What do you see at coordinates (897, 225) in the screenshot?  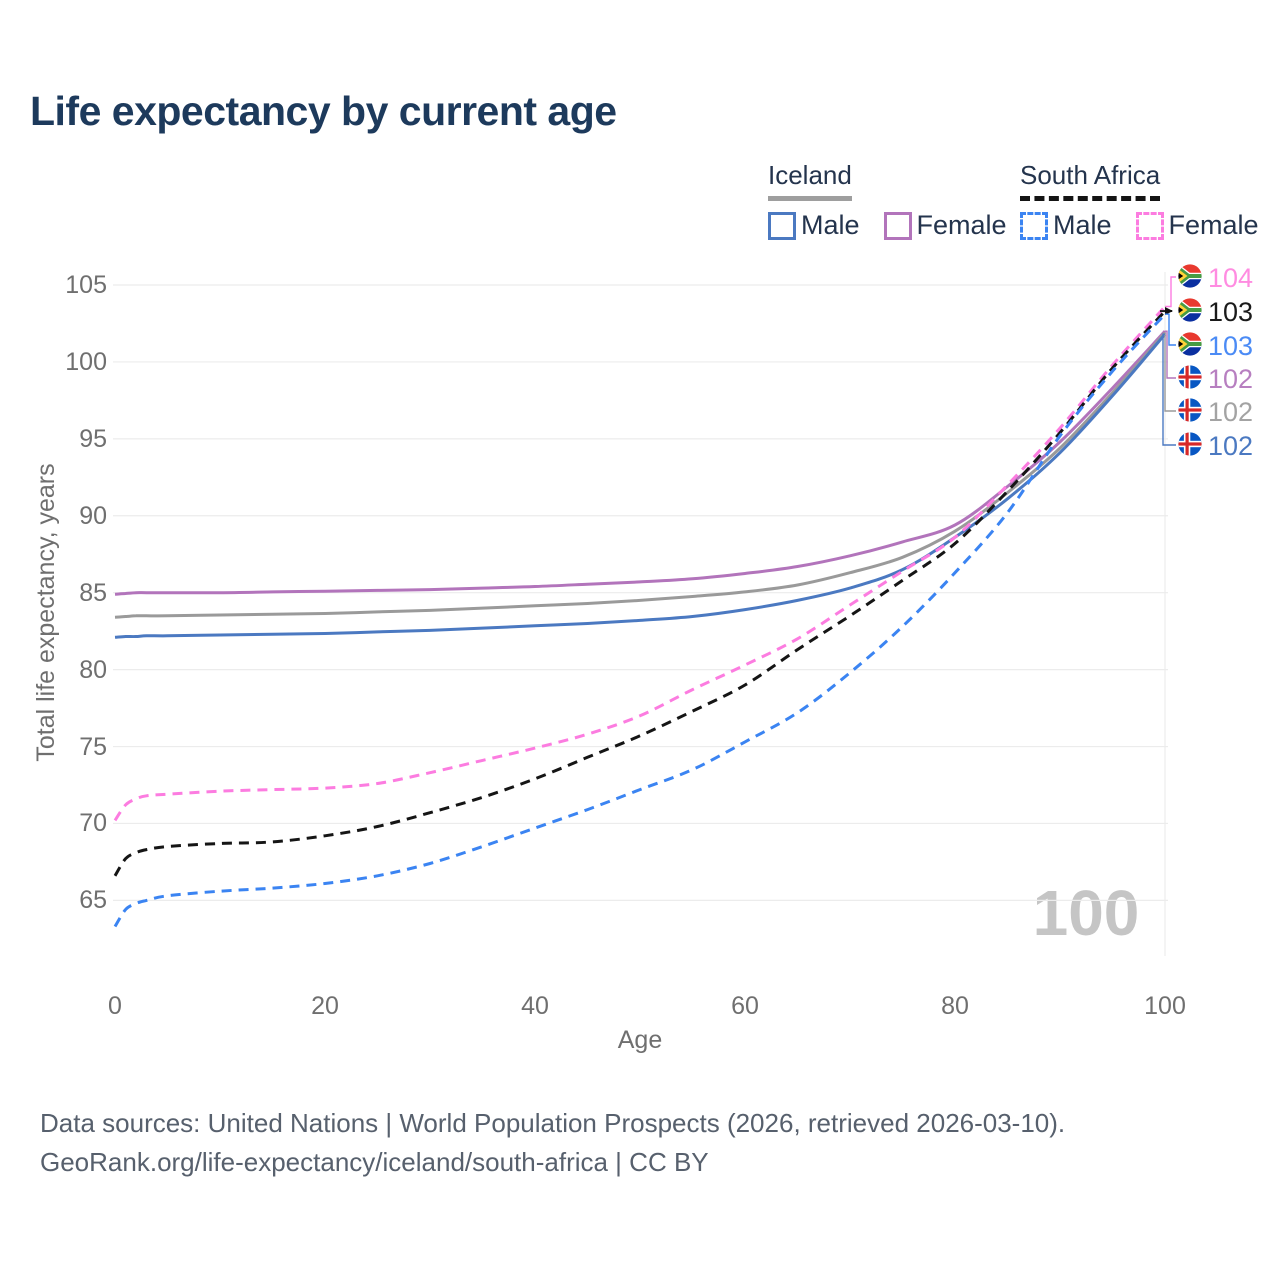 I see `iceland-female-swatch-icon` at bounding box center [897, 225].